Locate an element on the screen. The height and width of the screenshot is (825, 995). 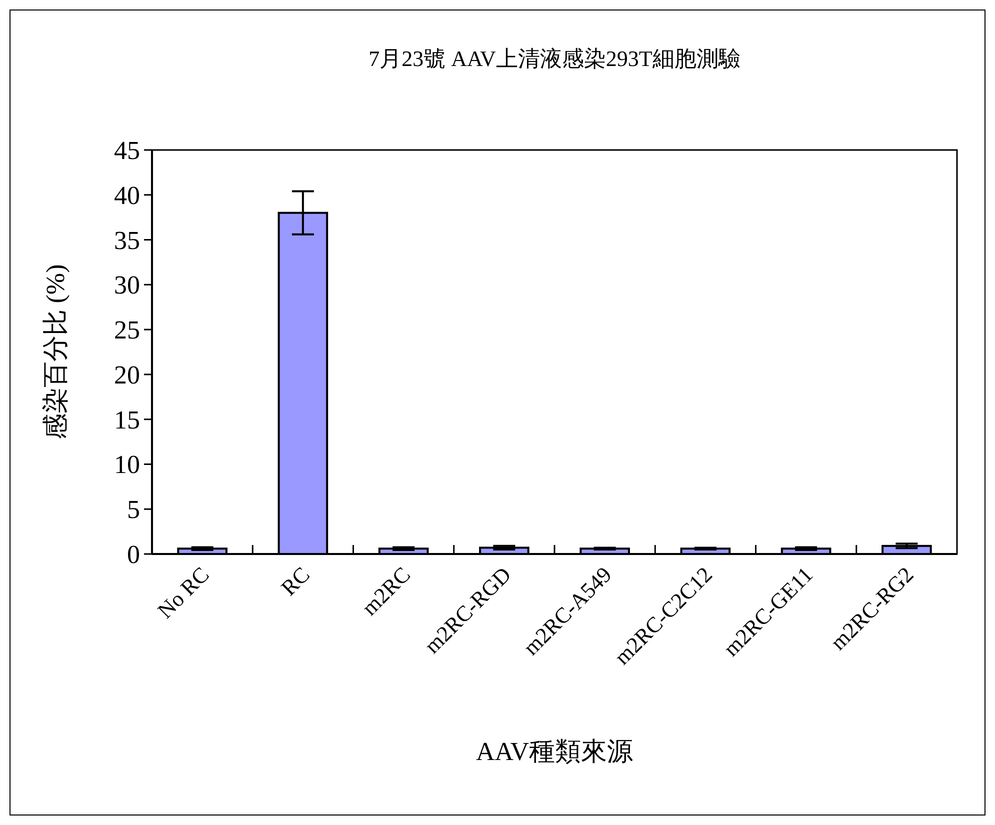
x-axis-title: AAV種類來源 is located at coordinates (554, 751).